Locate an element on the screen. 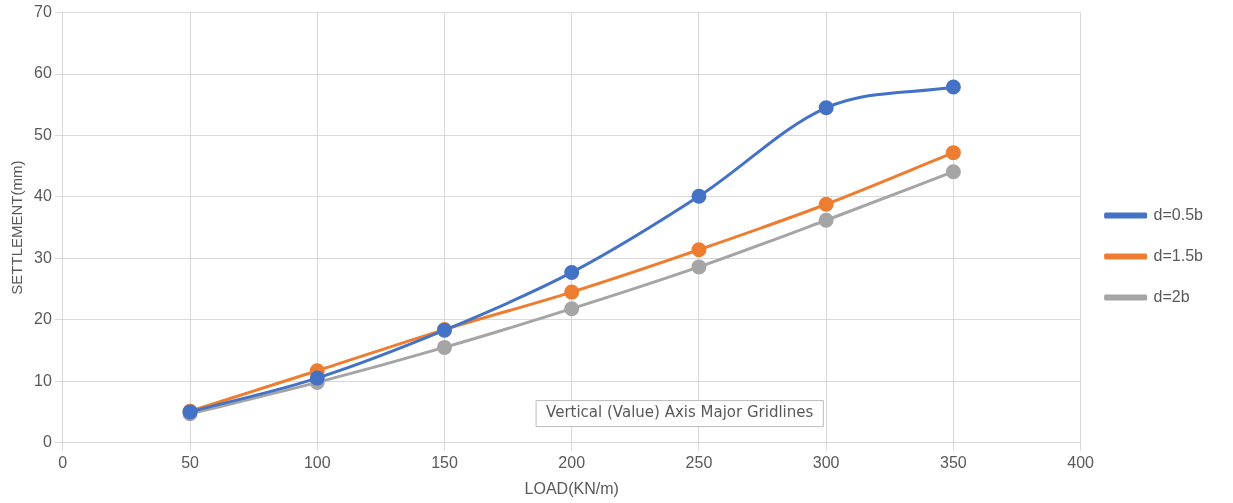 The height and width of the screenshot is (503, 1233). legend-label: d=1.5b is located at coordinates (1178, 255).